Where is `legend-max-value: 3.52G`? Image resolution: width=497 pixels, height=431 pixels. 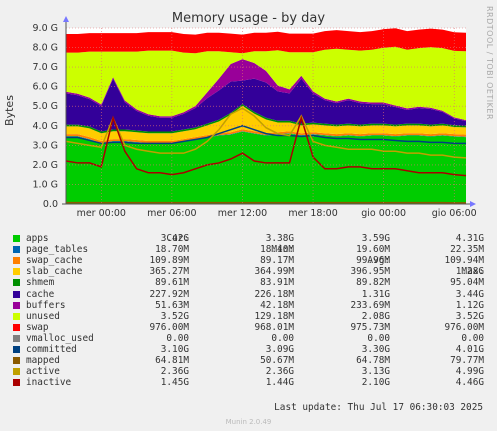
legend-max-value: 3.52G is located at coordinates (469, 316).